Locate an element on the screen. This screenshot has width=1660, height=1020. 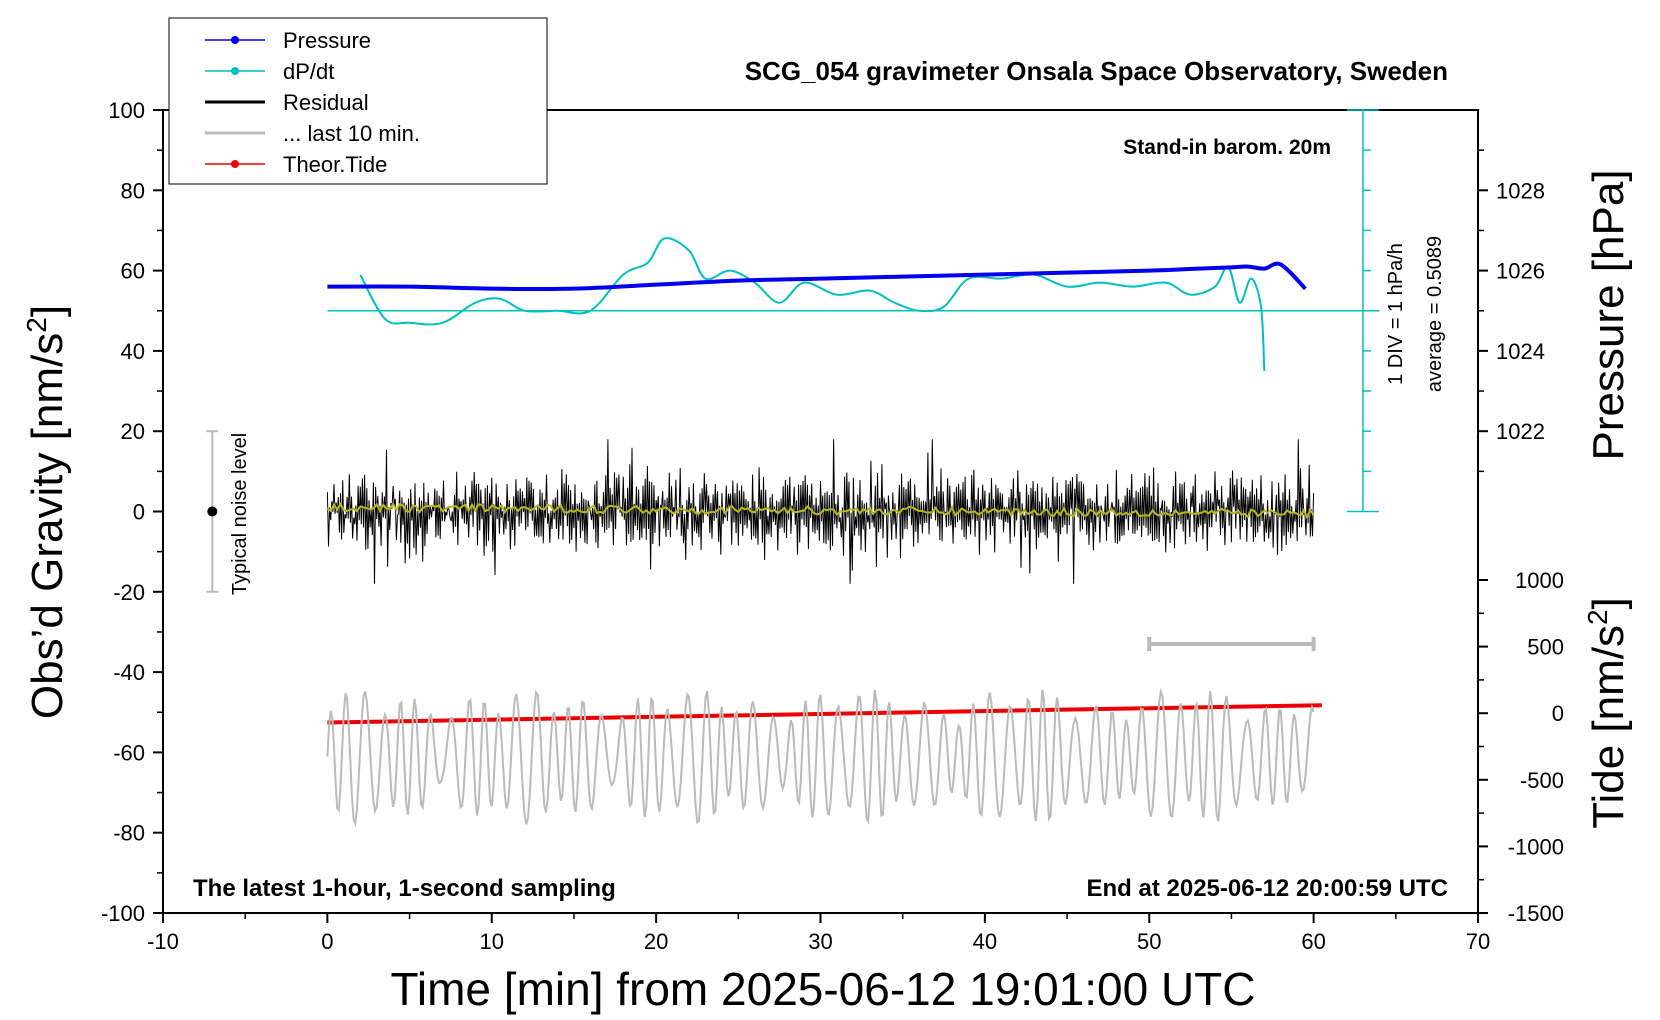
pressure-tick-label: 1022 is located at coordinates (1520, 431).